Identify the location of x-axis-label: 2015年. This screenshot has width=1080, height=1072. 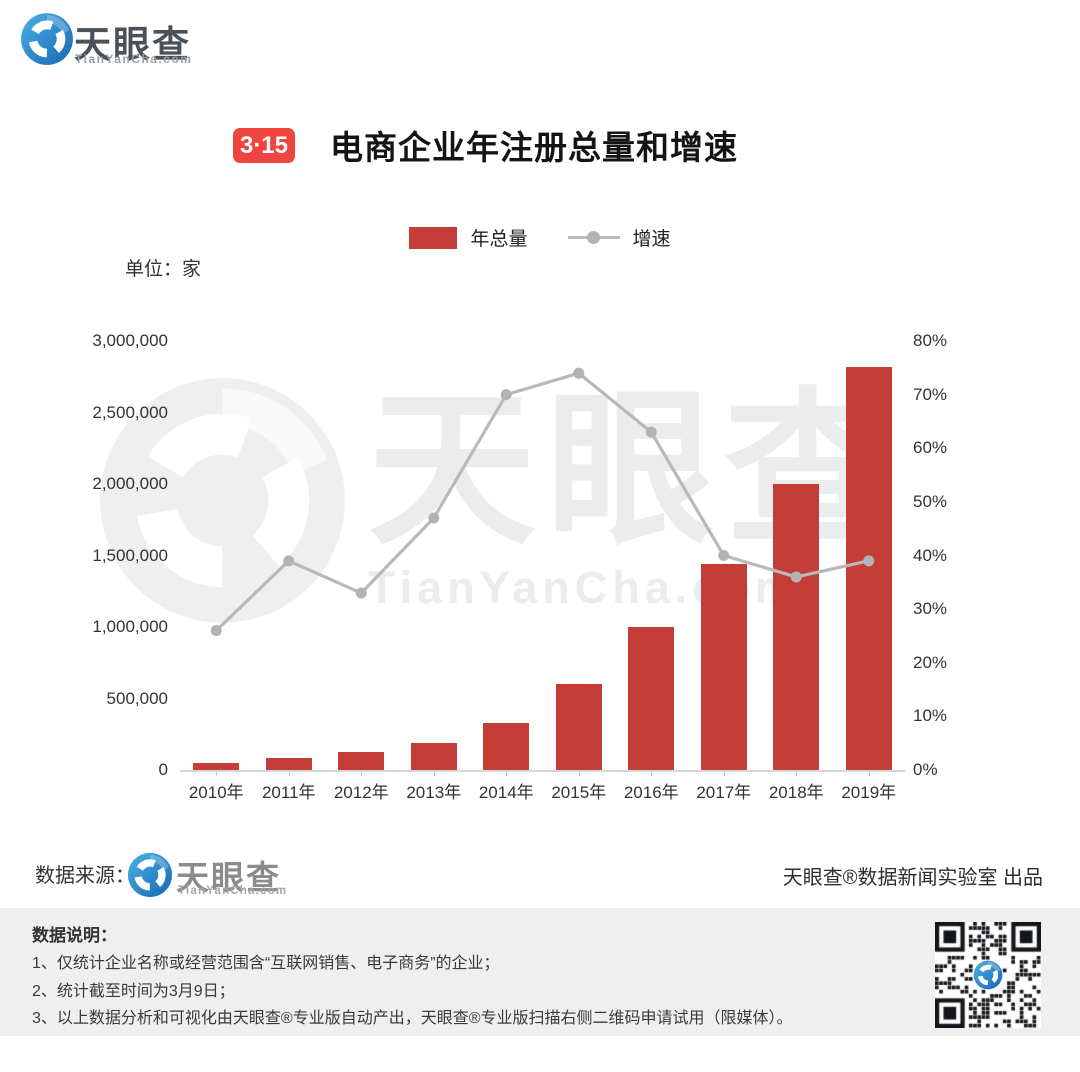
(579, 792).